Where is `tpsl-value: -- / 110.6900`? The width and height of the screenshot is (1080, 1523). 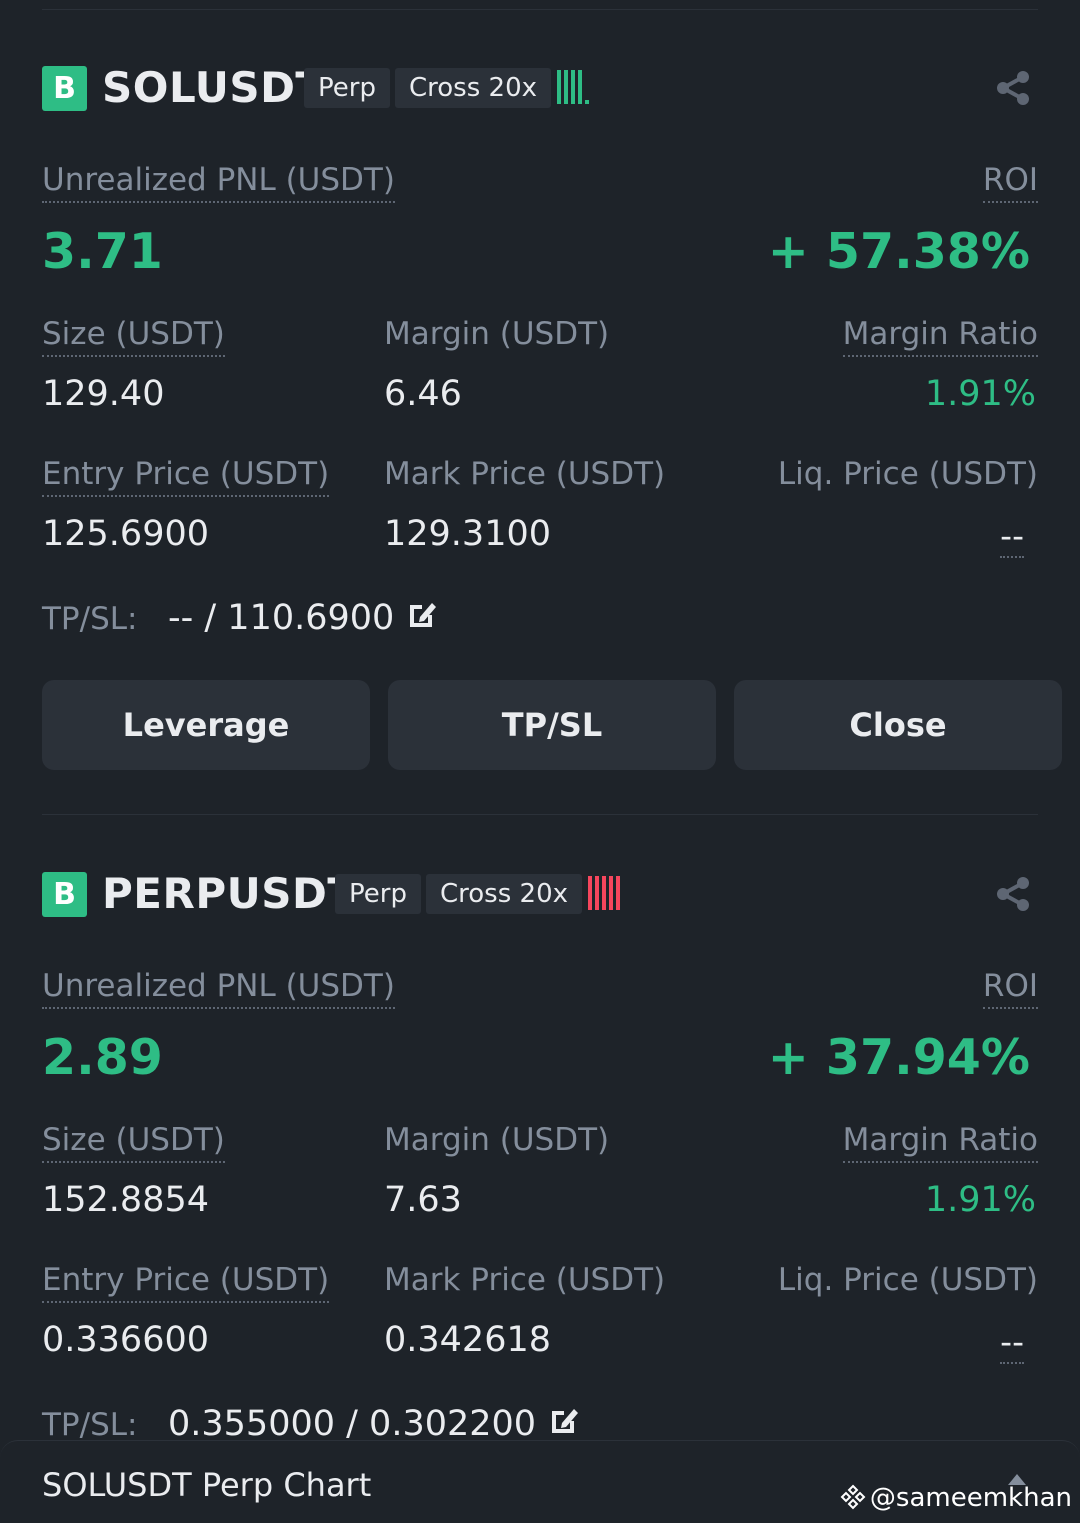 tpsl-value: -- / 110.6900 is located at coordinates (281, 618).